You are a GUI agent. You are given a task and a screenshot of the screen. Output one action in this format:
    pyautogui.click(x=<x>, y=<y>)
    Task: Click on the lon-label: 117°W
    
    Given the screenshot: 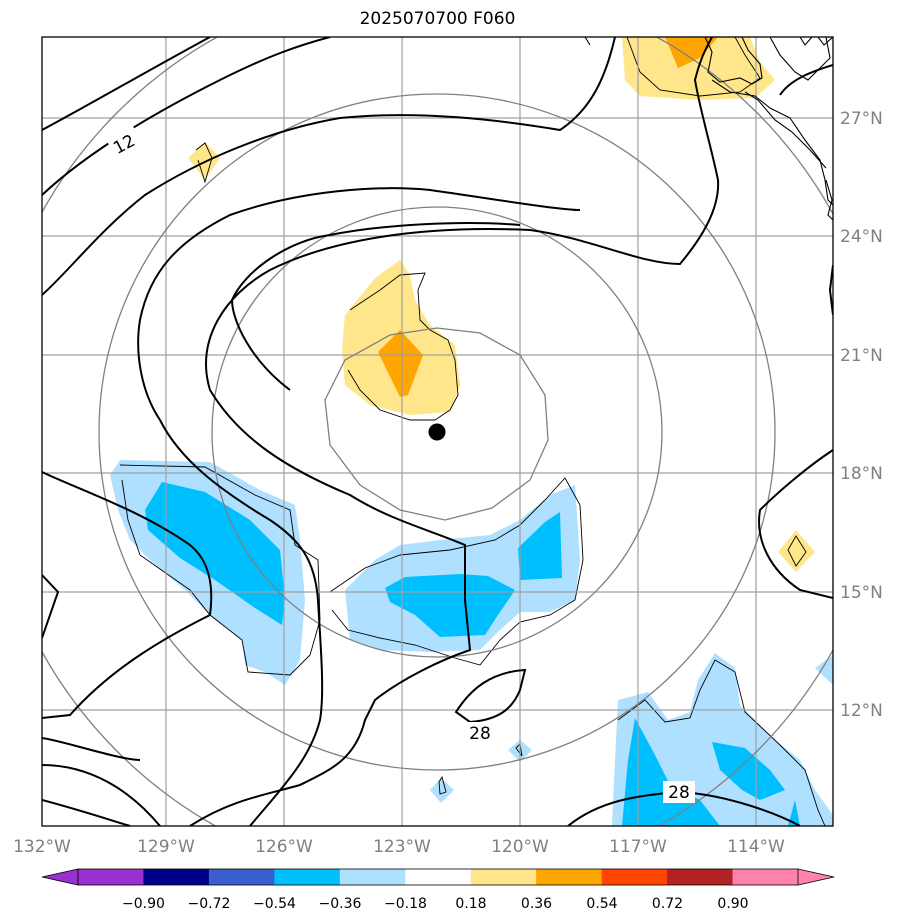 What is the action you would take?
    pyautogui.click(x=638, y=847)
    